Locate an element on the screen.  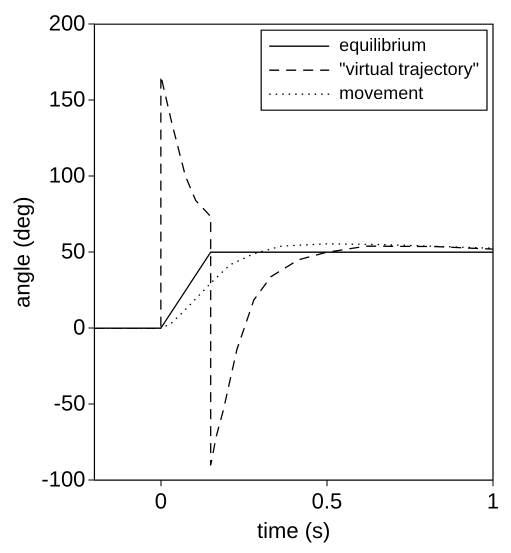
legend-label: movement is located at coordinates (381, 93).